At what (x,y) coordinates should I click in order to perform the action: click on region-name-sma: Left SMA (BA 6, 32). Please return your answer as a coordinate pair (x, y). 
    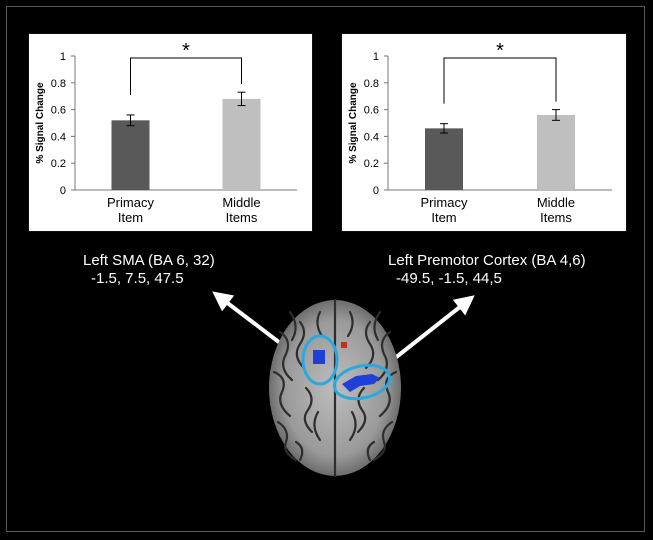
    Looking at the image, I should click on (149, 260).